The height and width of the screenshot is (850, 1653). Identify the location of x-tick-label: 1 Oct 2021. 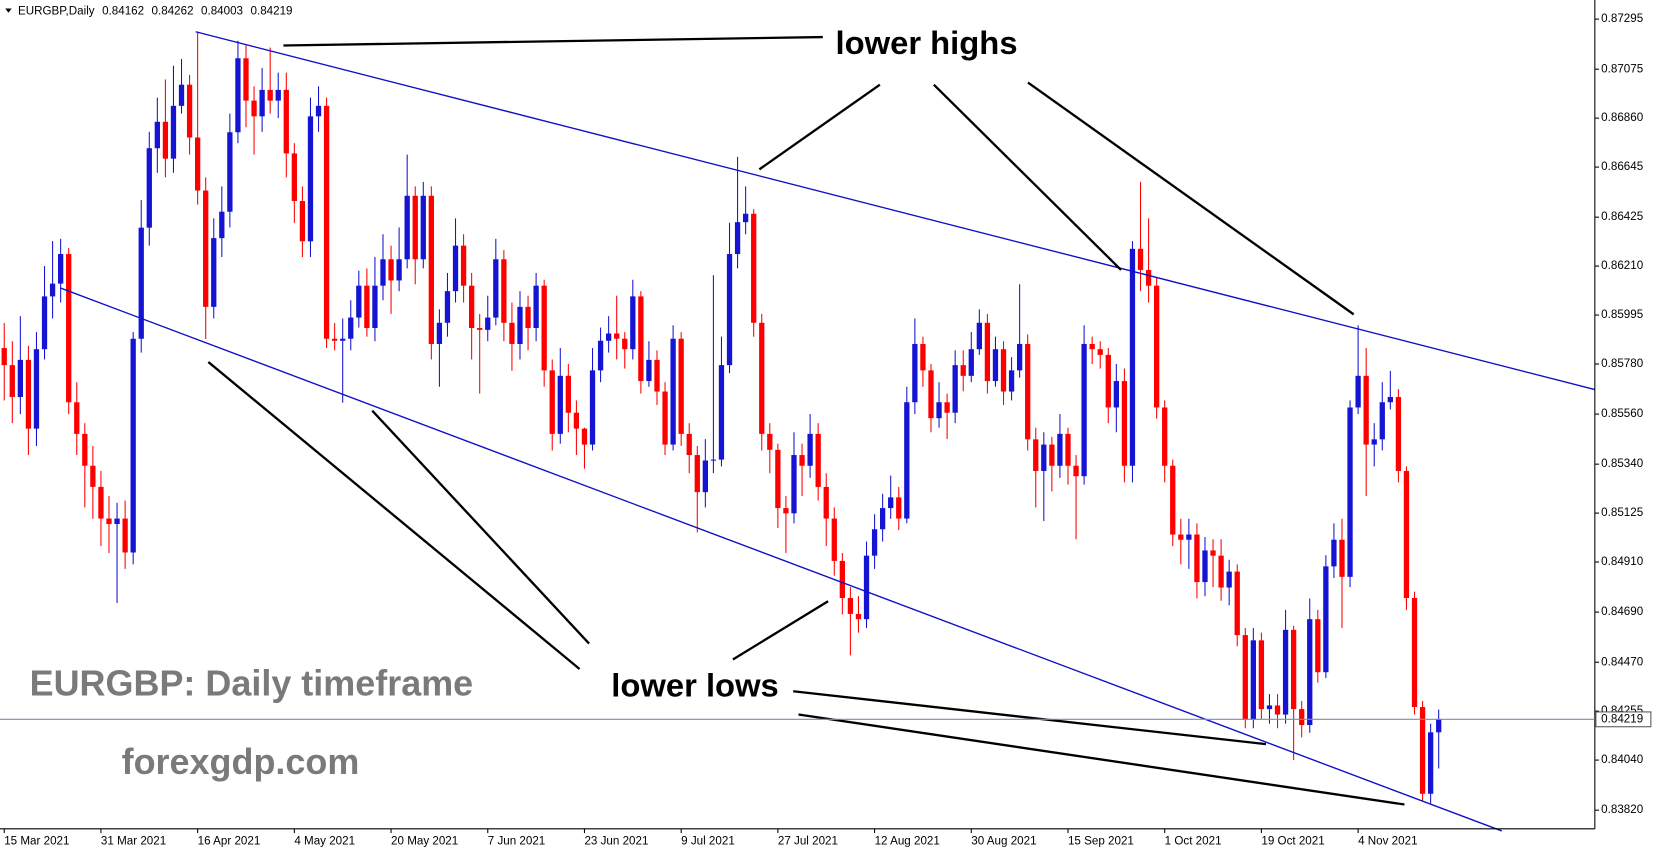
(1193, 841).